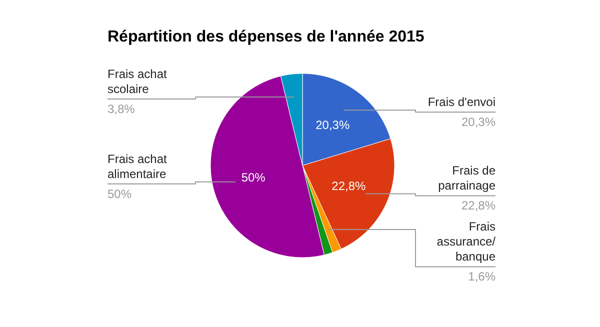  I want to click on slice-label: Frais assurance/ banque, so click(466, 242).